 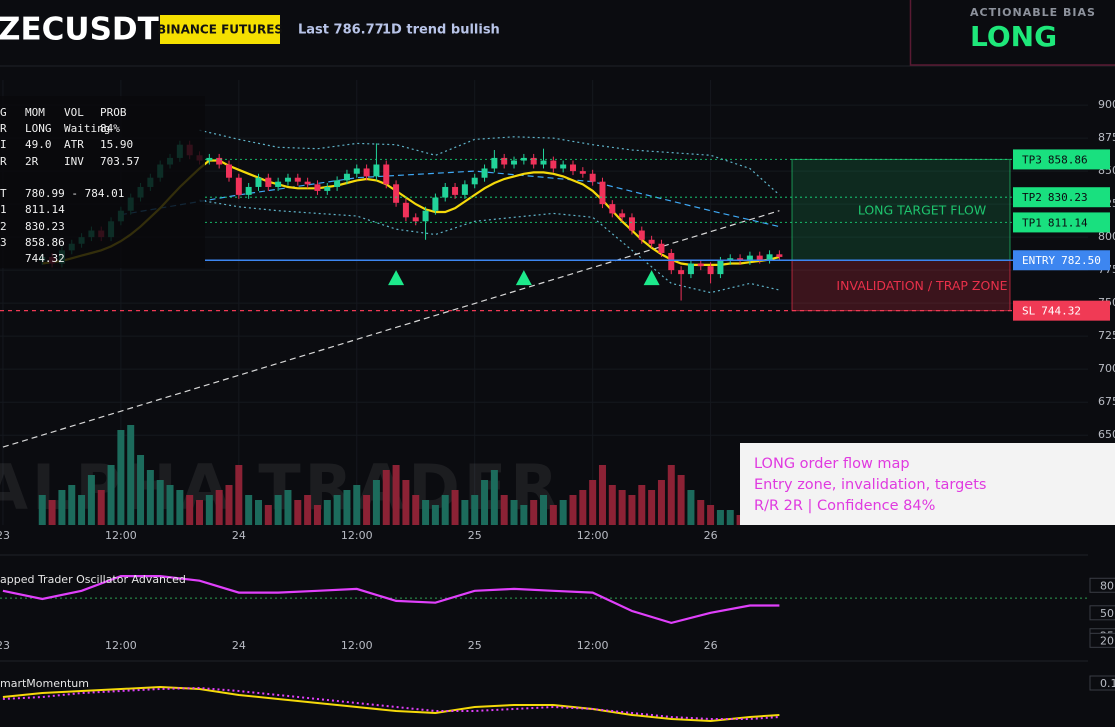 What do you see at coordinates (239, 645) in the screenshot?
I see `x-tick-label: 24` at bounding box center [239, 645].